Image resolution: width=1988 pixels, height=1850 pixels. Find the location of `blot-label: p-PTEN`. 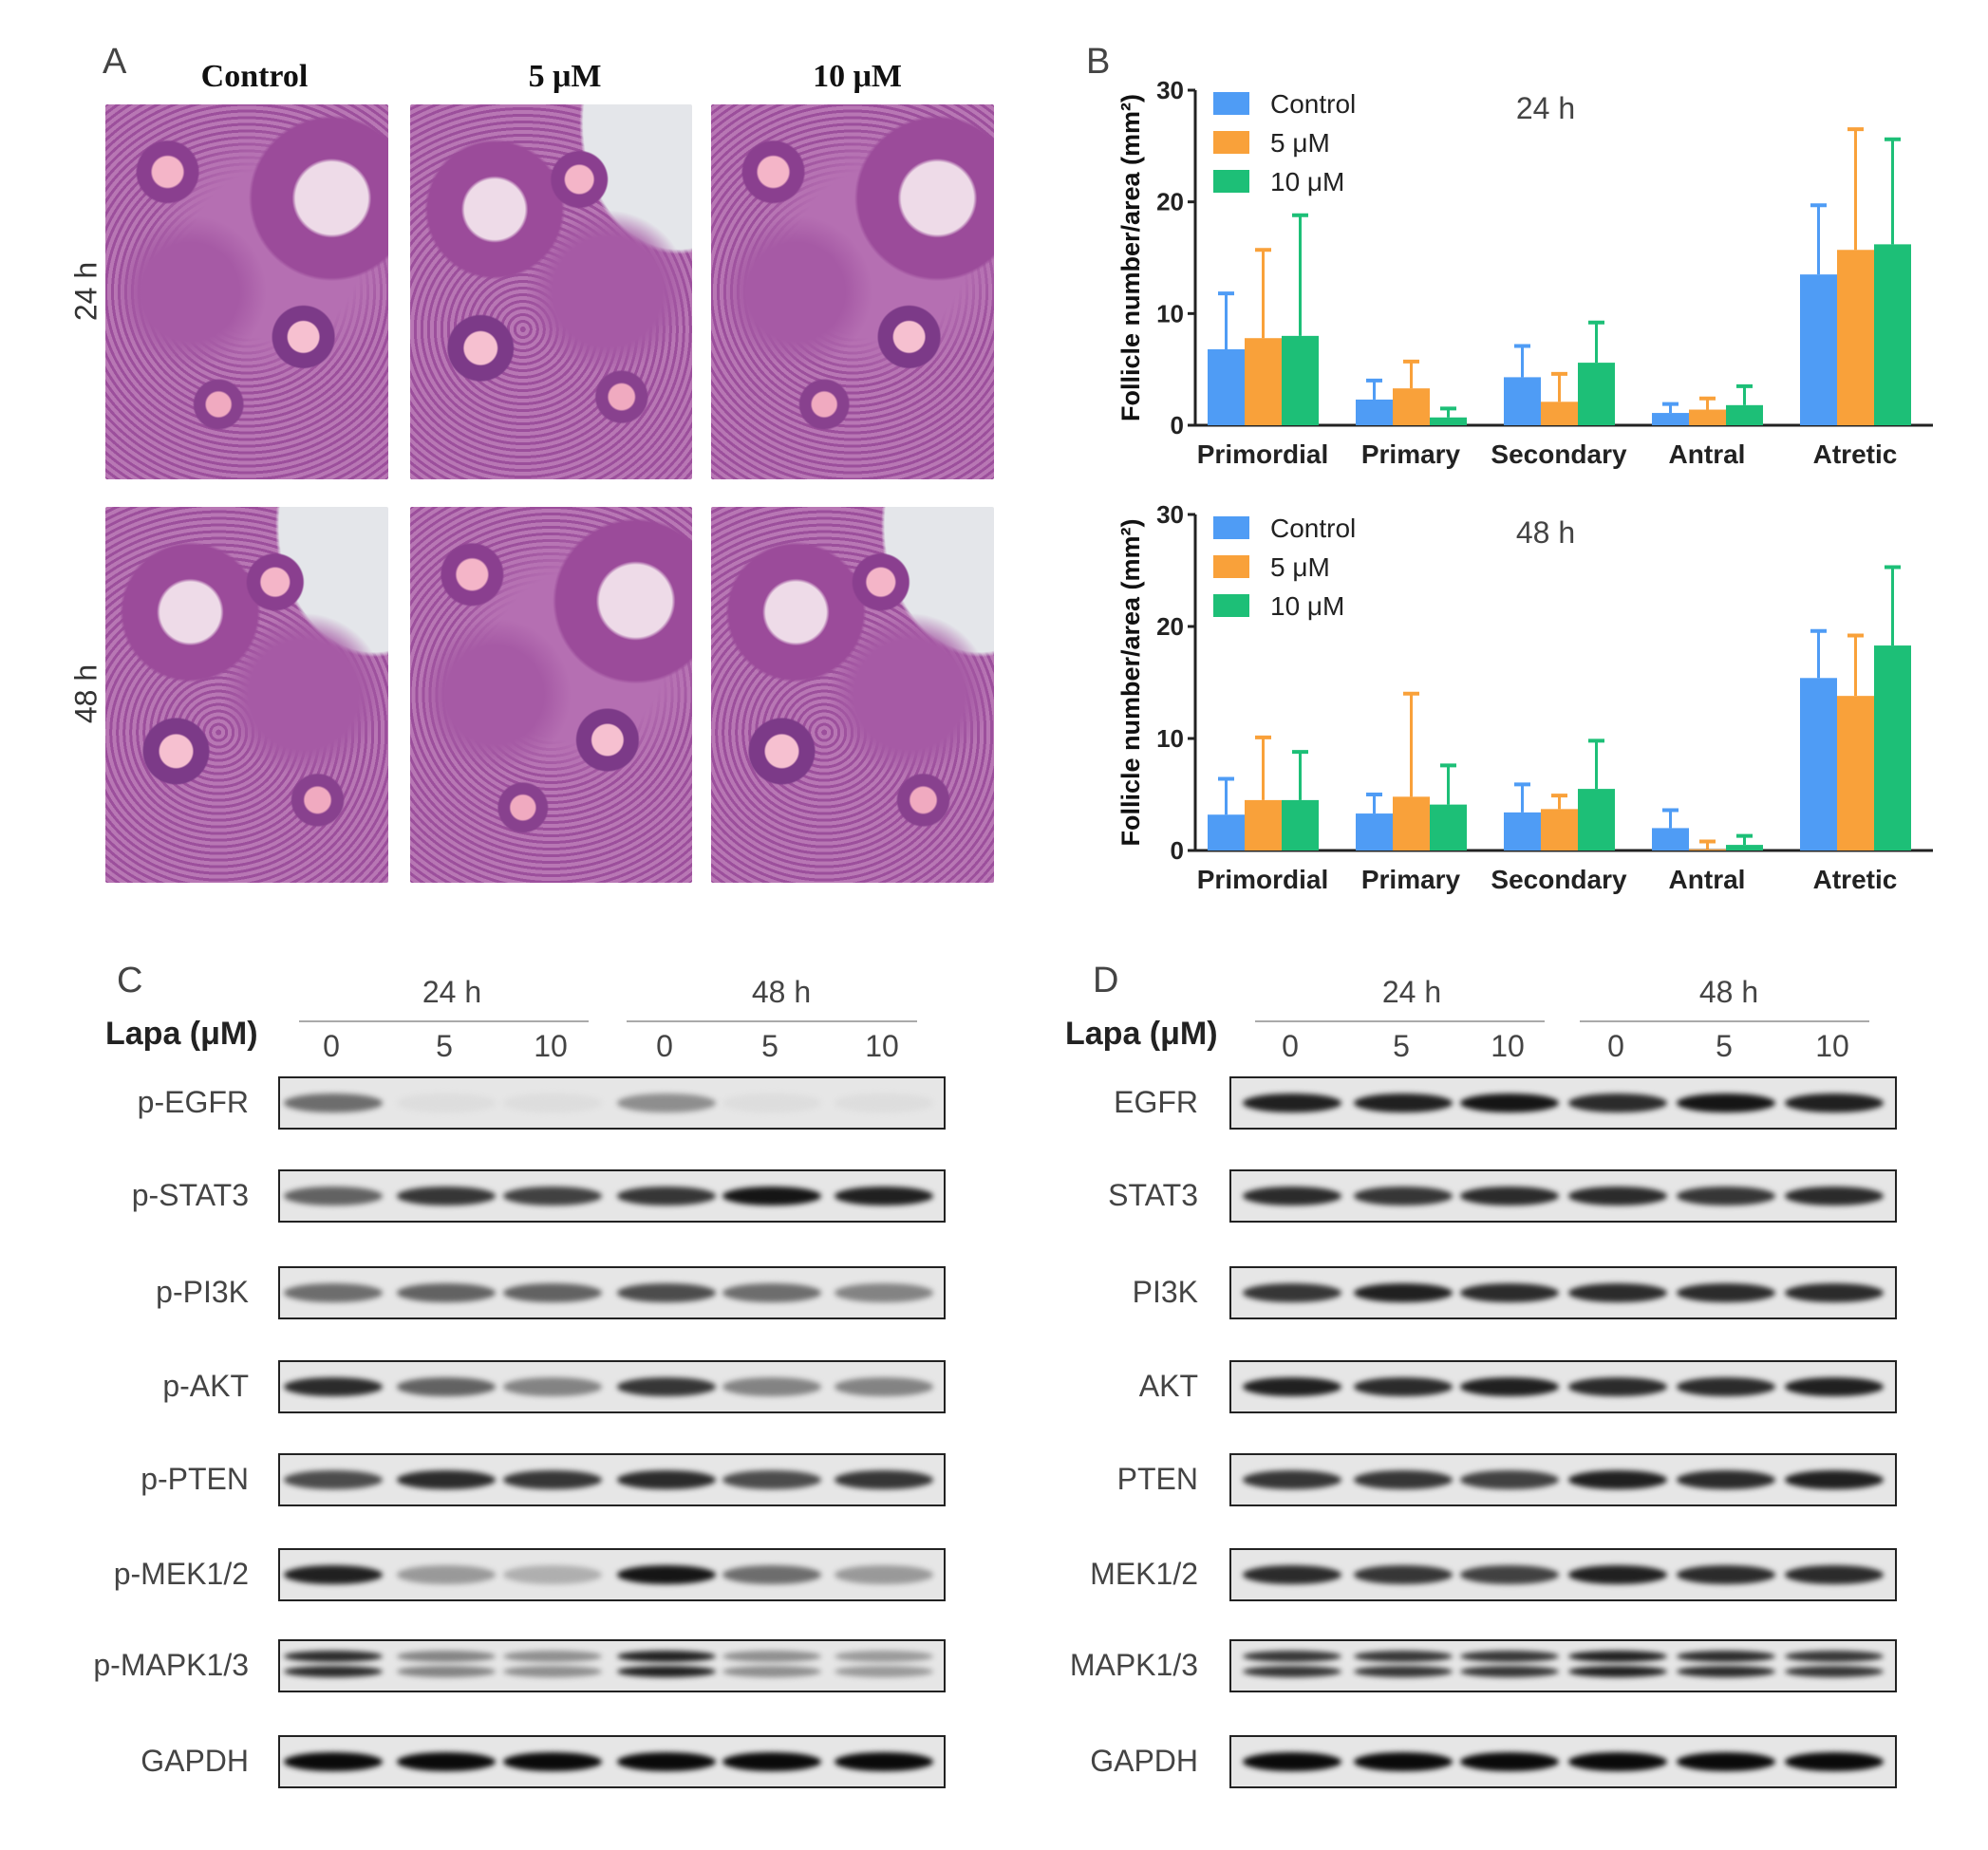

blot-label: p-PTEN is located at coordinates (195, 1479).